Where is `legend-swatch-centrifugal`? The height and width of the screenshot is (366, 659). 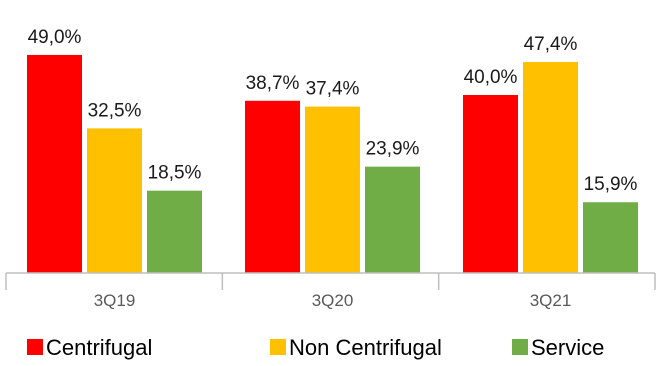
legend-swatch-centrifugal is located at coordinates (35, 347).